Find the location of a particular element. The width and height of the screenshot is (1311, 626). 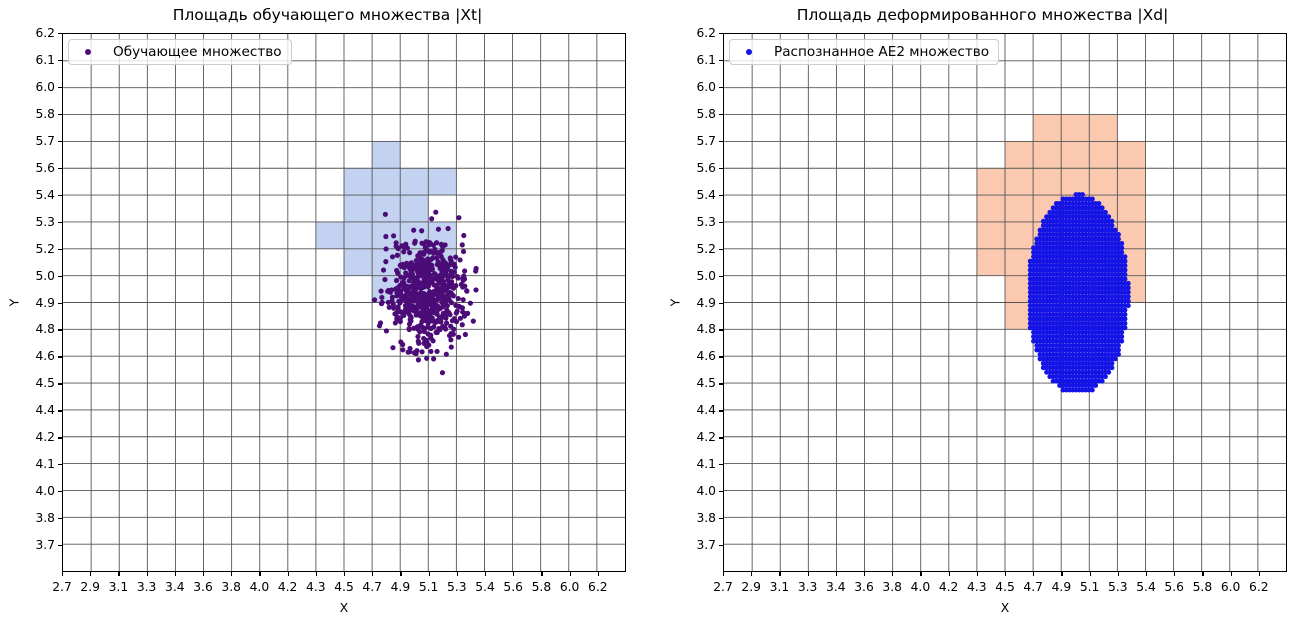

x-axis-label-right: X is located at coordinates (1005, 607).